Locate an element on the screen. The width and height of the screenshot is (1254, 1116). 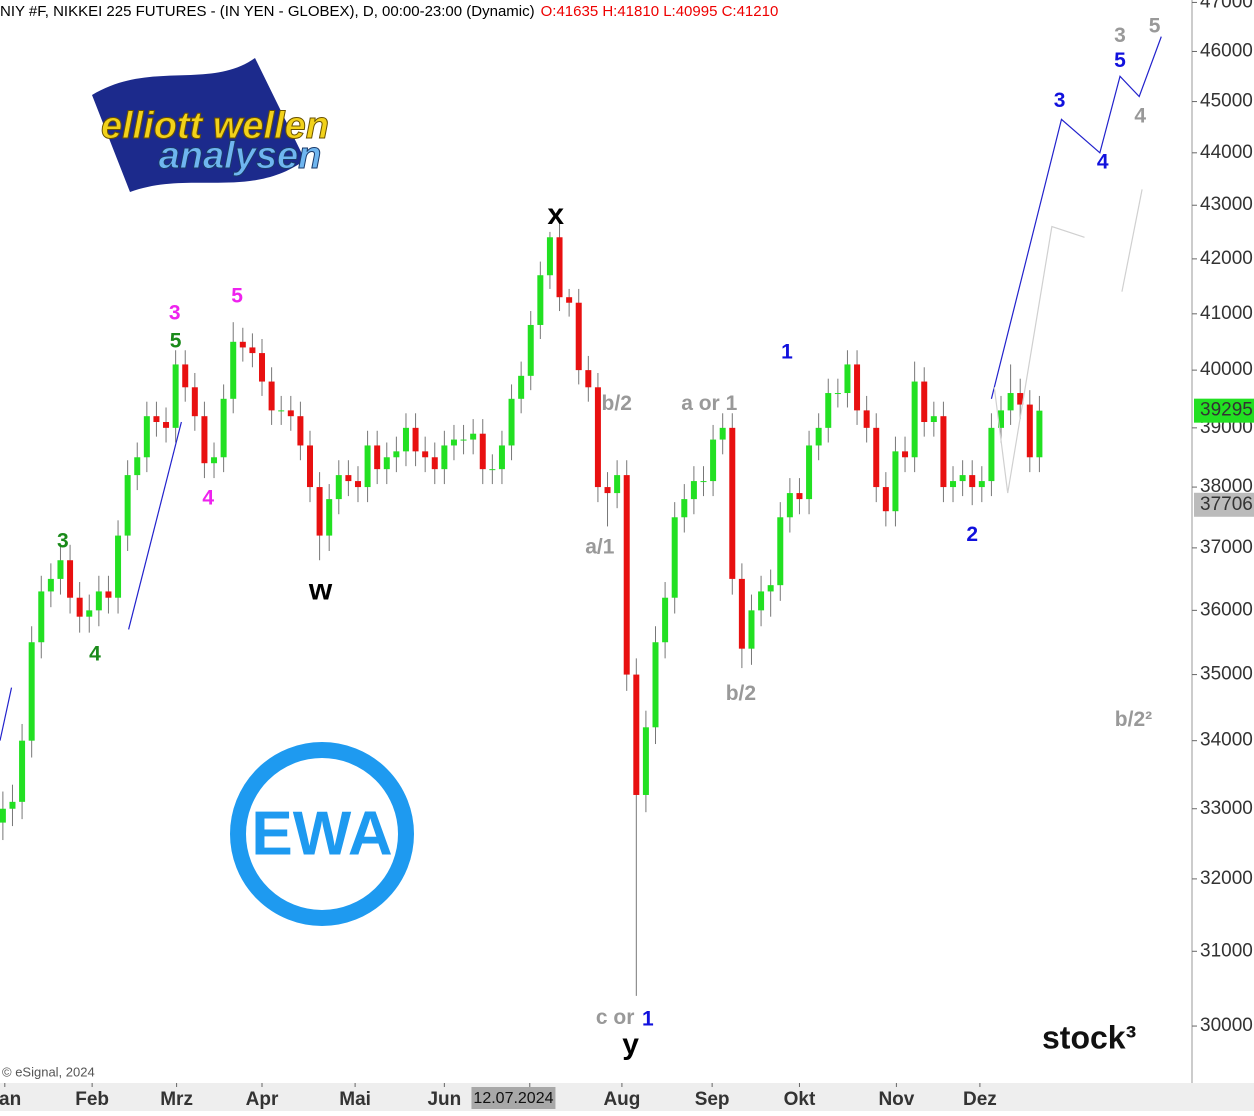
y-tick-label: 42000 is located at coordinates (1226, 258).